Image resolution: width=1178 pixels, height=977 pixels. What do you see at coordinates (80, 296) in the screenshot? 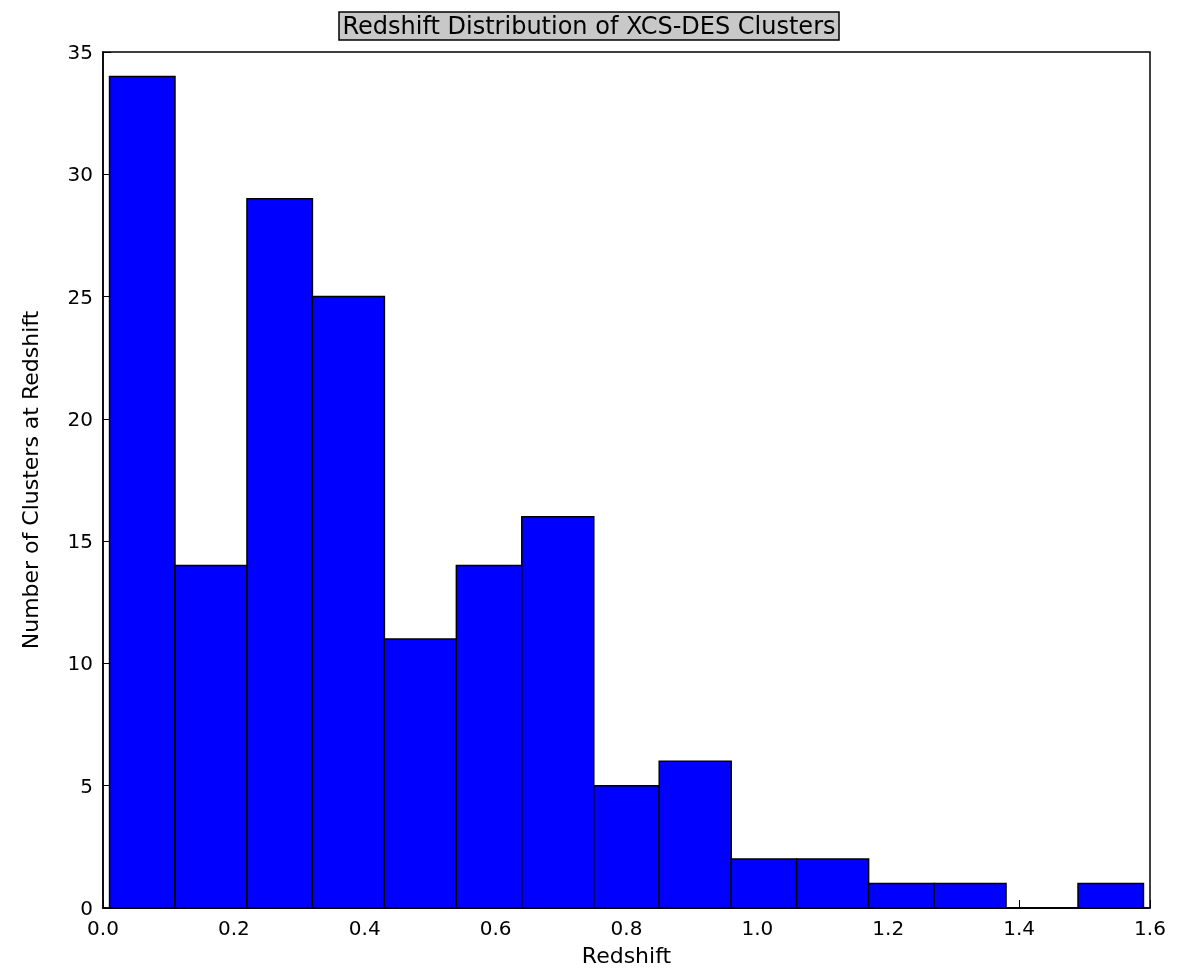
I see `y-tick-label: 25` at bounding box center [80, 296].